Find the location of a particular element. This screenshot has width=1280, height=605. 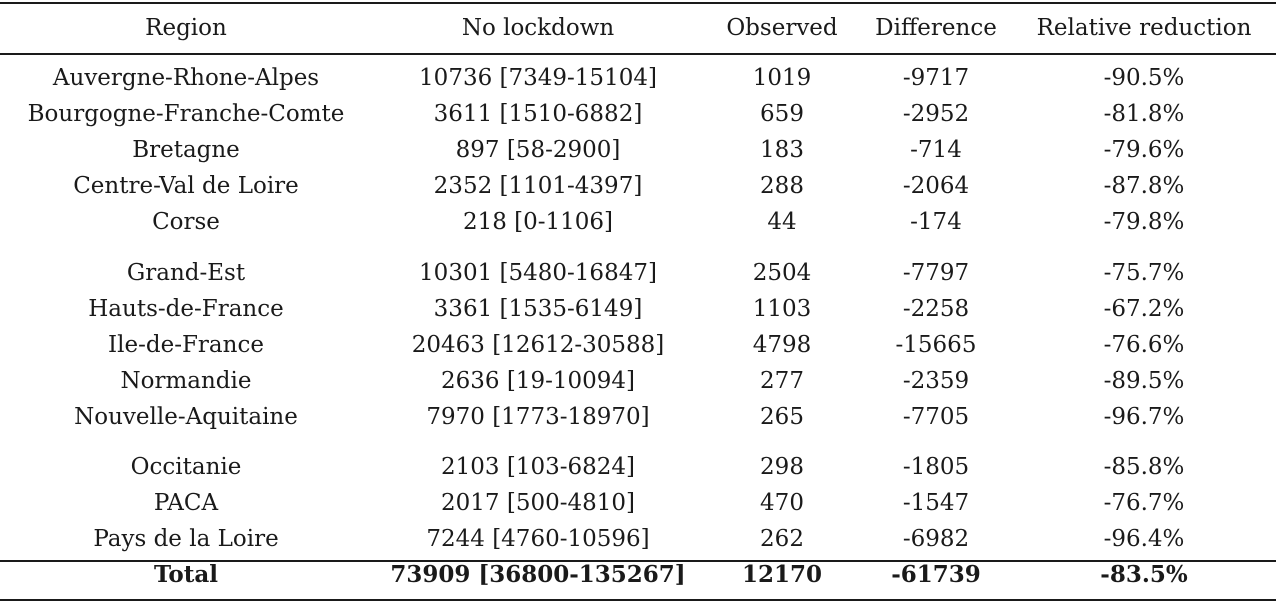

header-difference: Difference is located at coordinates (936, 28).